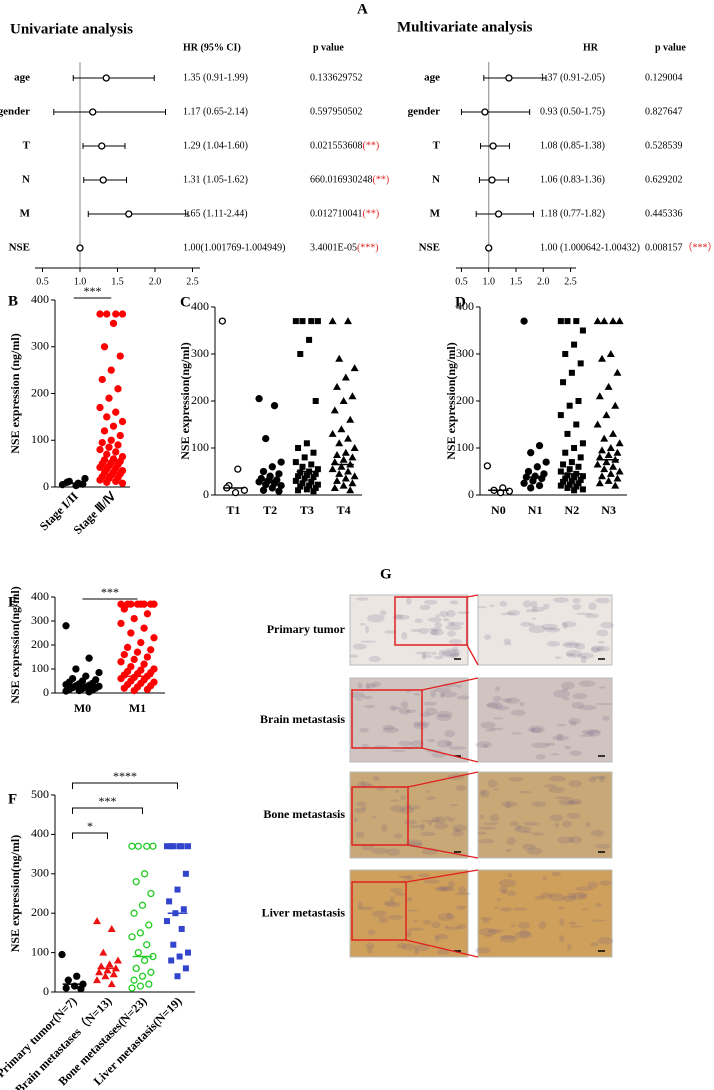 The image size is (714, 1090). I want to click on significance: ***, so click(108, 801).